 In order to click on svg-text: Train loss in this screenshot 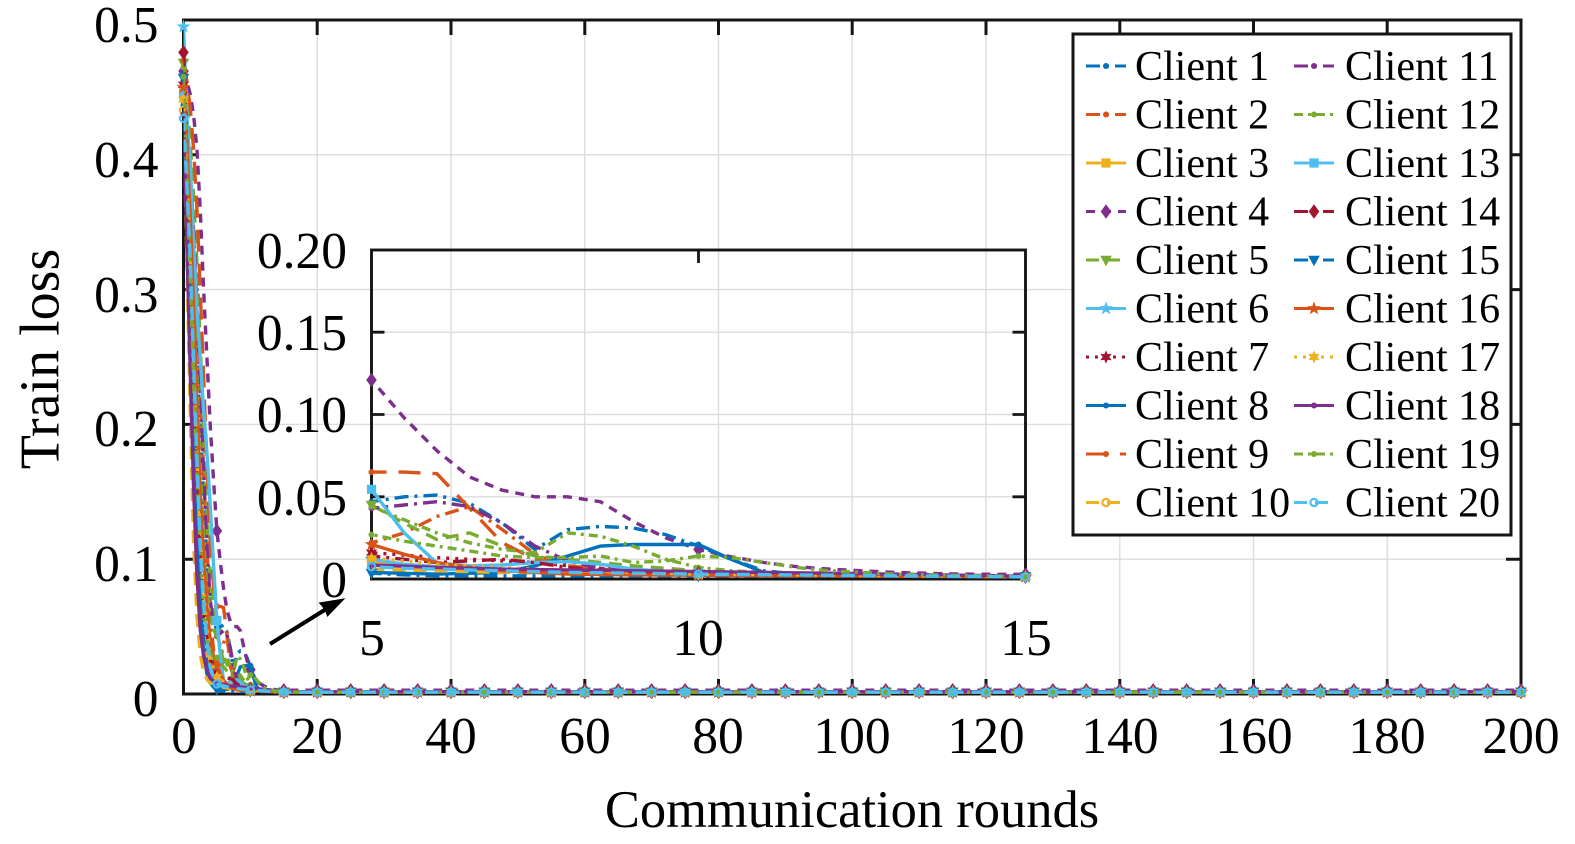, I will do `click(40, 359)`.